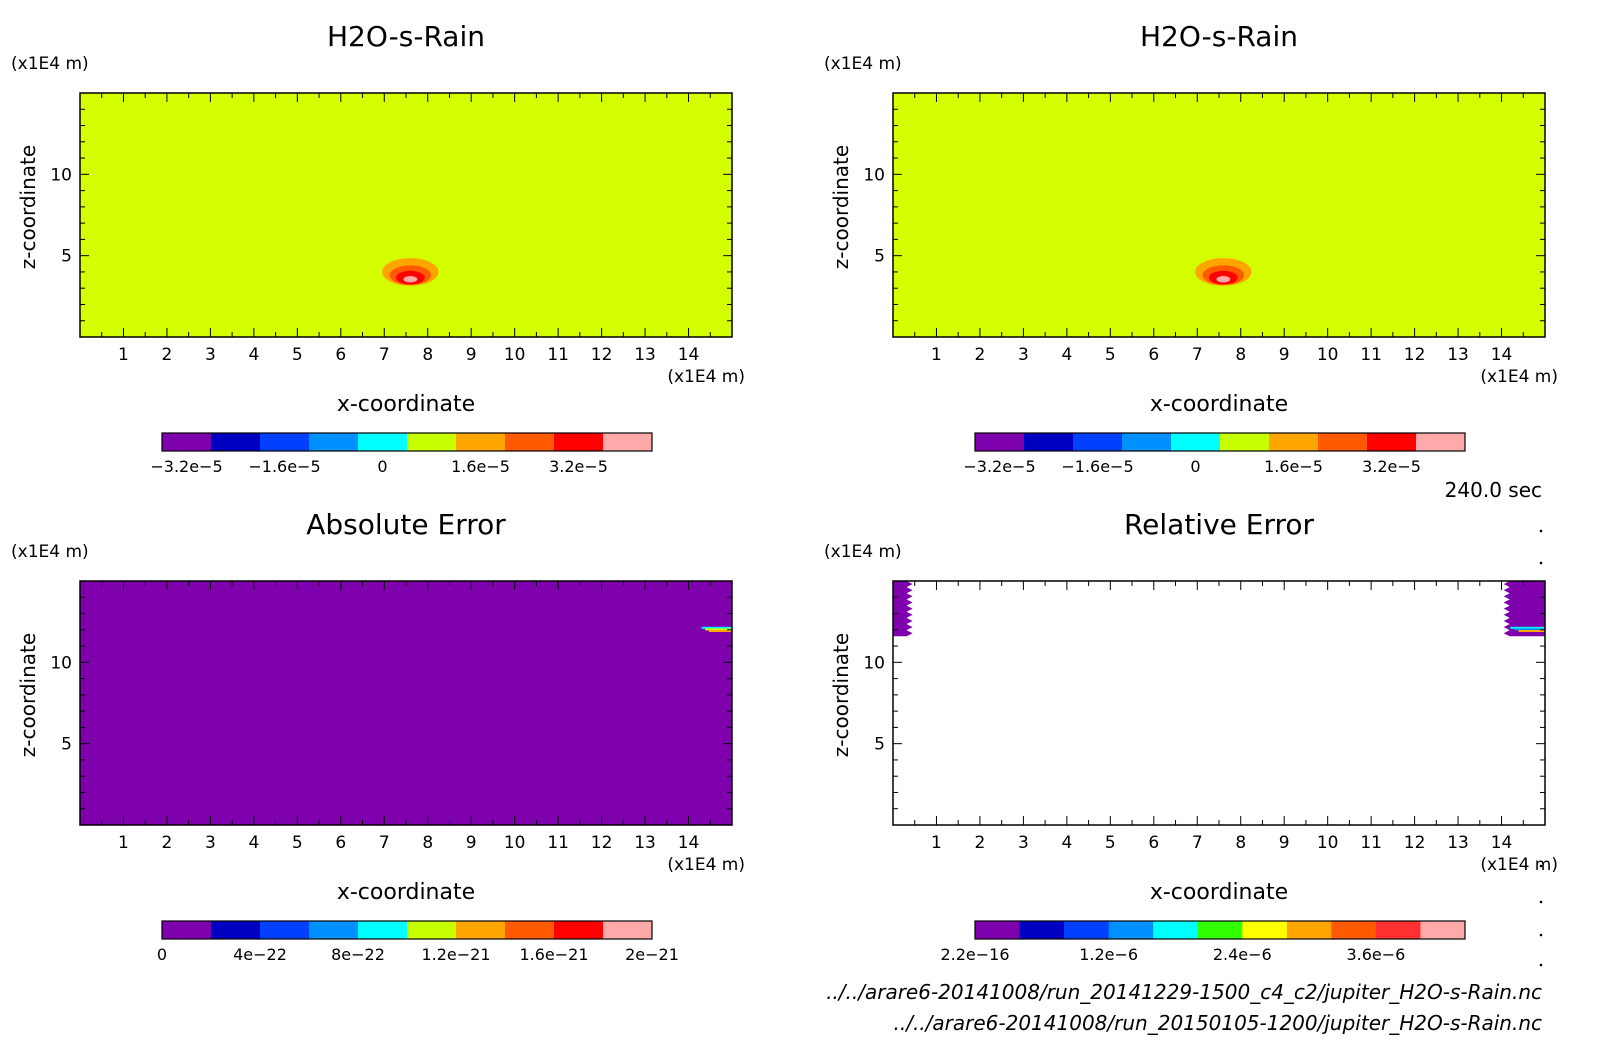 This screenshot has width=1604, height=1054. I want to click on x-unit-label: (x1E4 m), so click(1519, 377).